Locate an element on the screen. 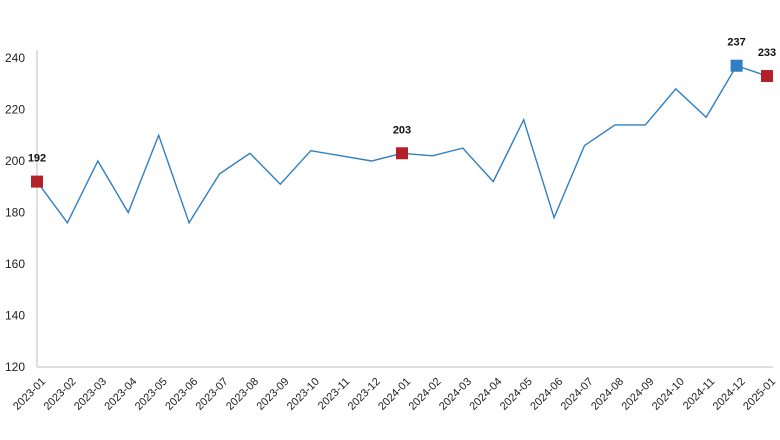 Image resolution: width=780 pixels, height=440 pixels. point-value-label: 233 is located at coordinates (767, 53).